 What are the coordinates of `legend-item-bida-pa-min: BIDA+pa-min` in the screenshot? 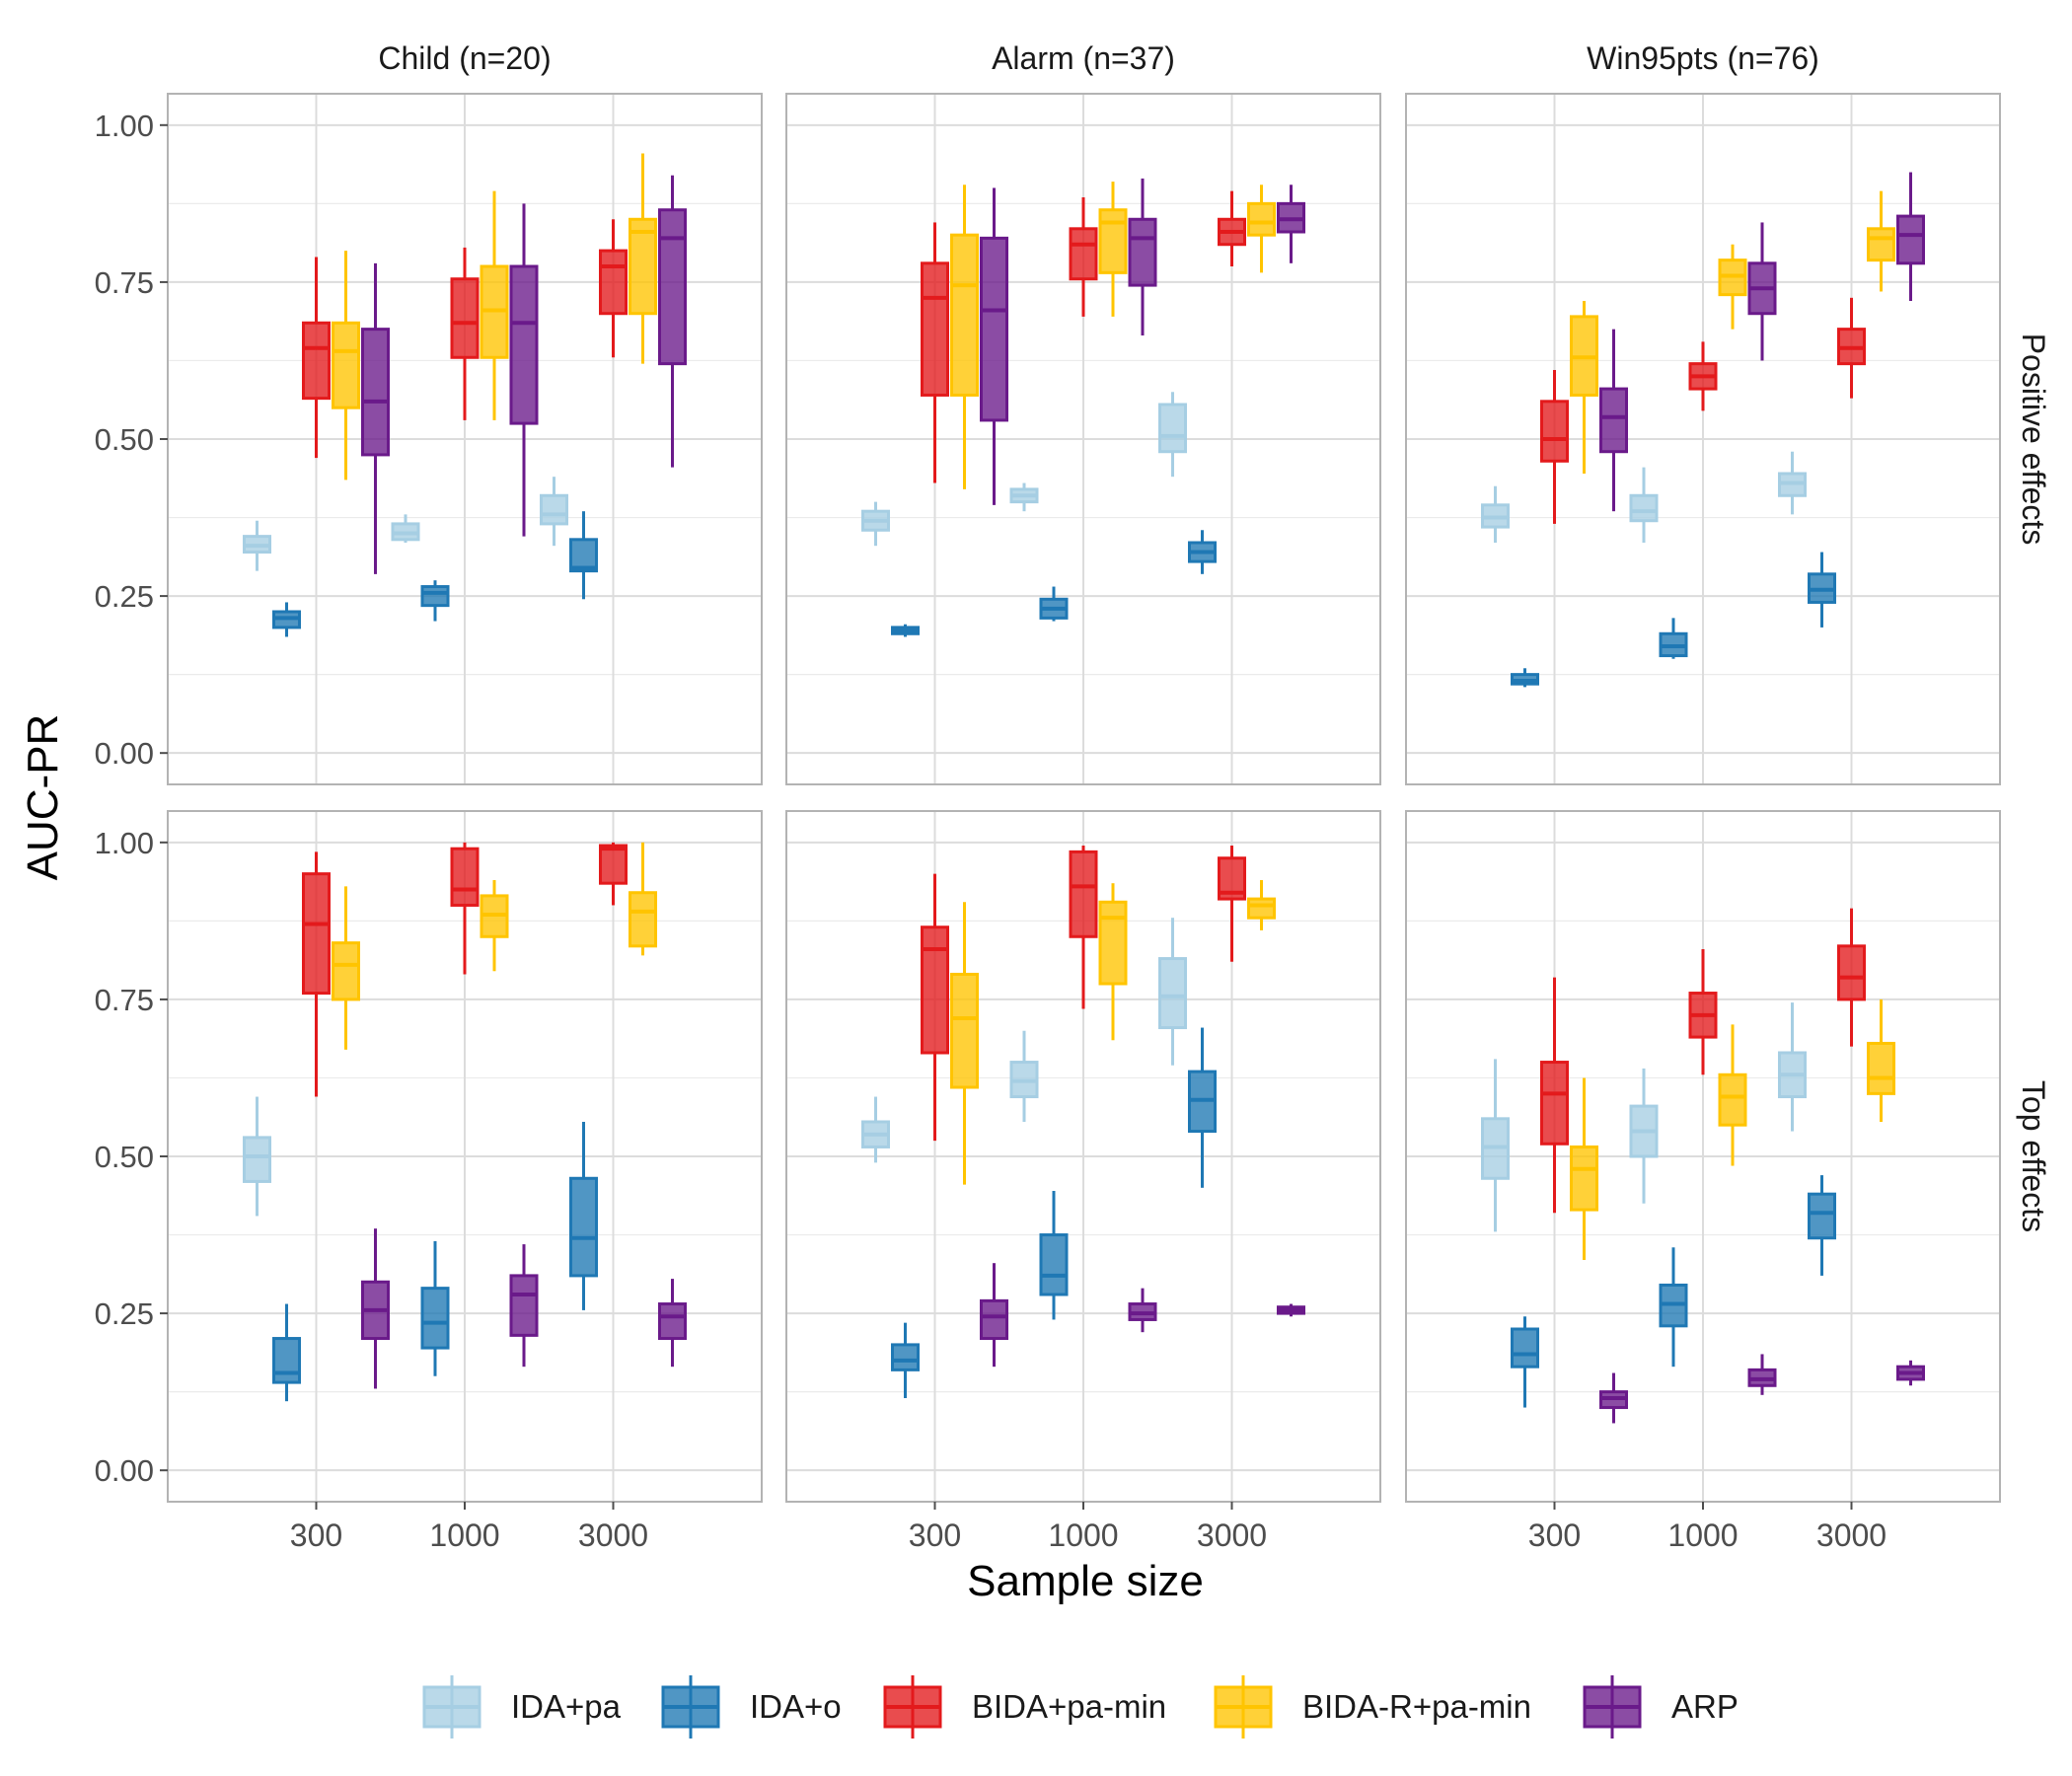 It's located at (1024, 1707).